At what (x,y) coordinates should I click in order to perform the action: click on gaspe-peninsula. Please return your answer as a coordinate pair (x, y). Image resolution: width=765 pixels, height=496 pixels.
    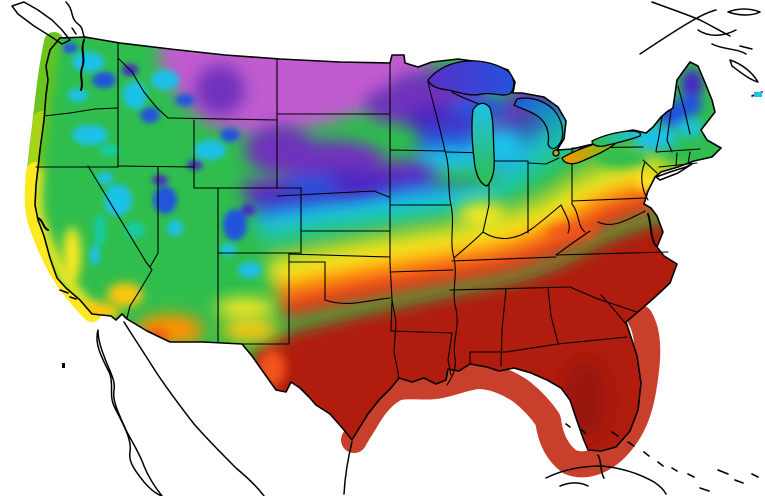
    Looking at the image, I should click on (717, 32).